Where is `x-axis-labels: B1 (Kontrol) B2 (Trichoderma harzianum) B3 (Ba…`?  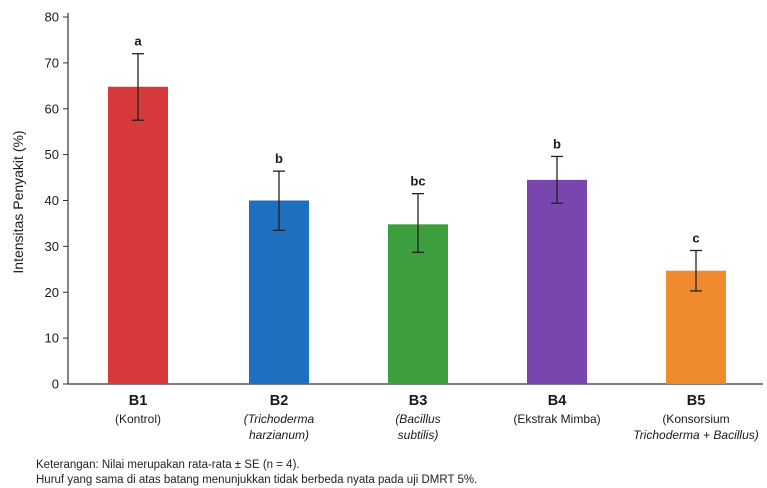
x-axis-labels: B1 (Kontrol) B2 (Trichoderma harzianum) B3 (Ba… is located at coordinates (437, 417).